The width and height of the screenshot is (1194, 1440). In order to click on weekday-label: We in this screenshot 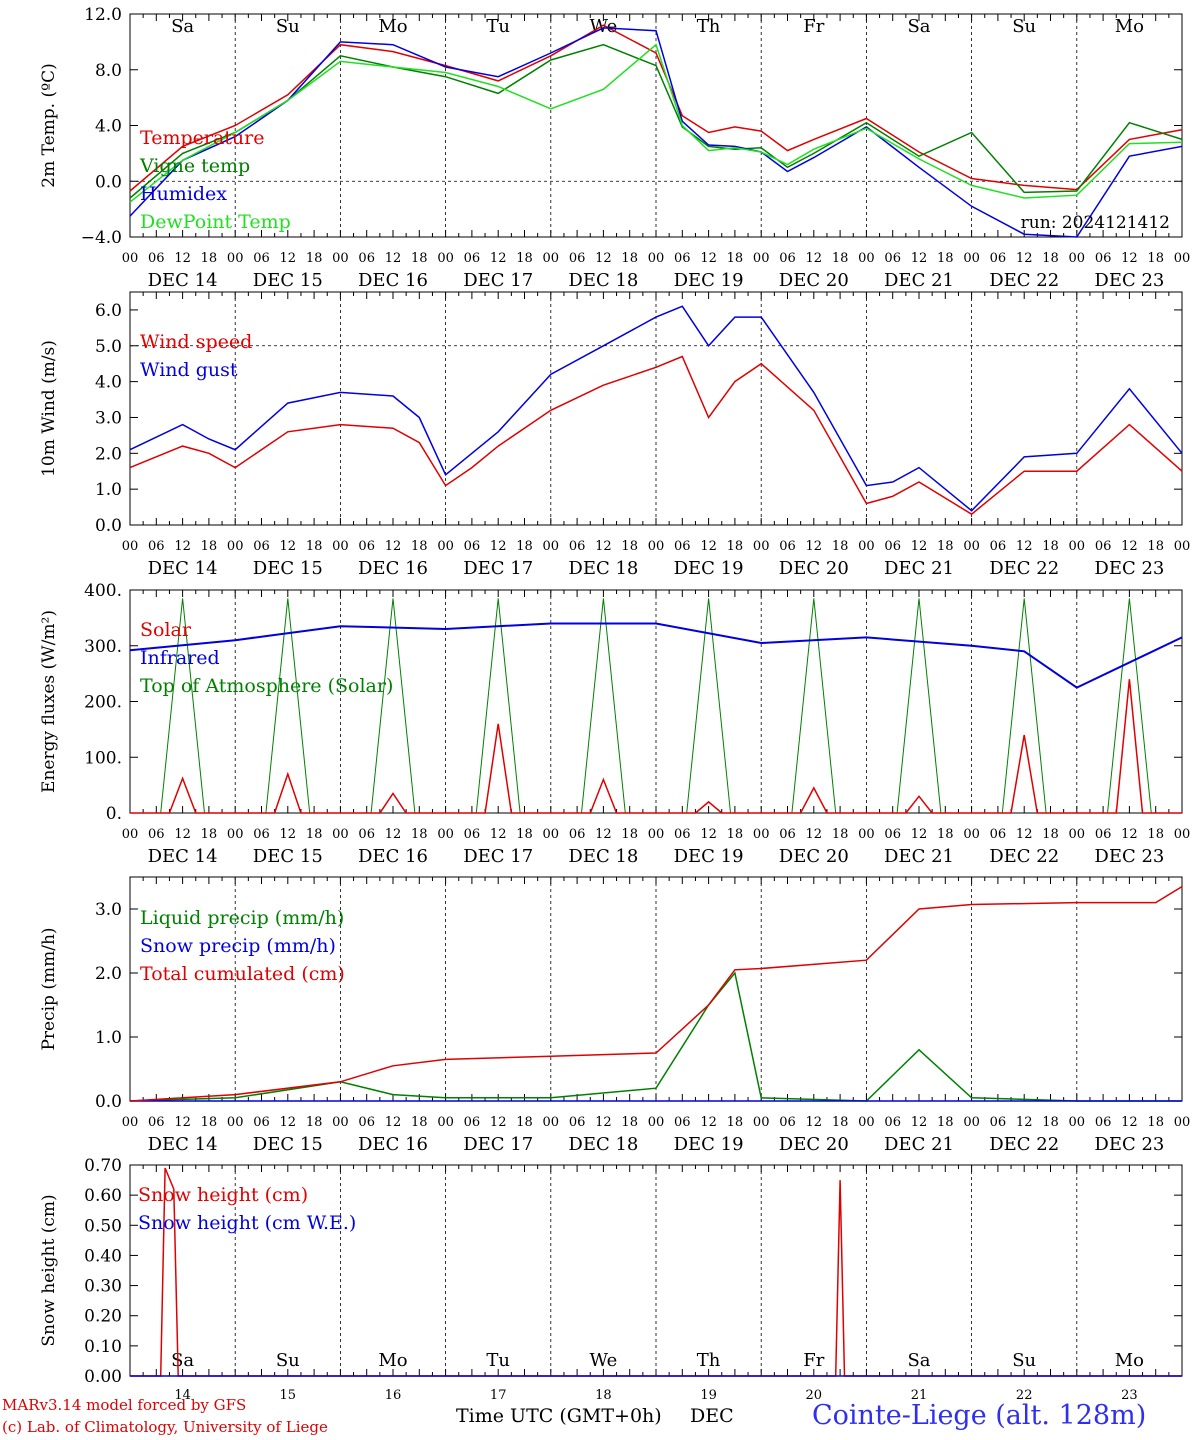, I will do `click(604, 26)`.